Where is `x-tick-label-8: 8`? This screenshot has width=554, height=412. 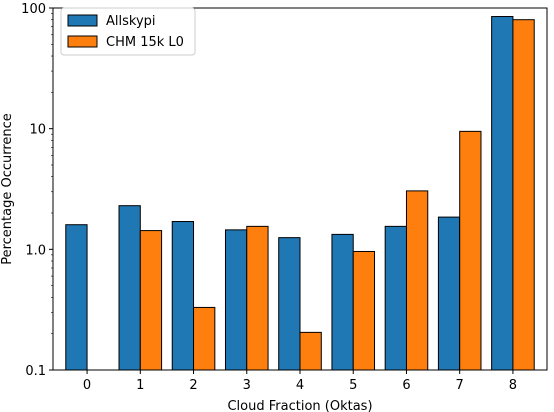
x-tick-label-8: 8 is located at coordinates (513, 385).